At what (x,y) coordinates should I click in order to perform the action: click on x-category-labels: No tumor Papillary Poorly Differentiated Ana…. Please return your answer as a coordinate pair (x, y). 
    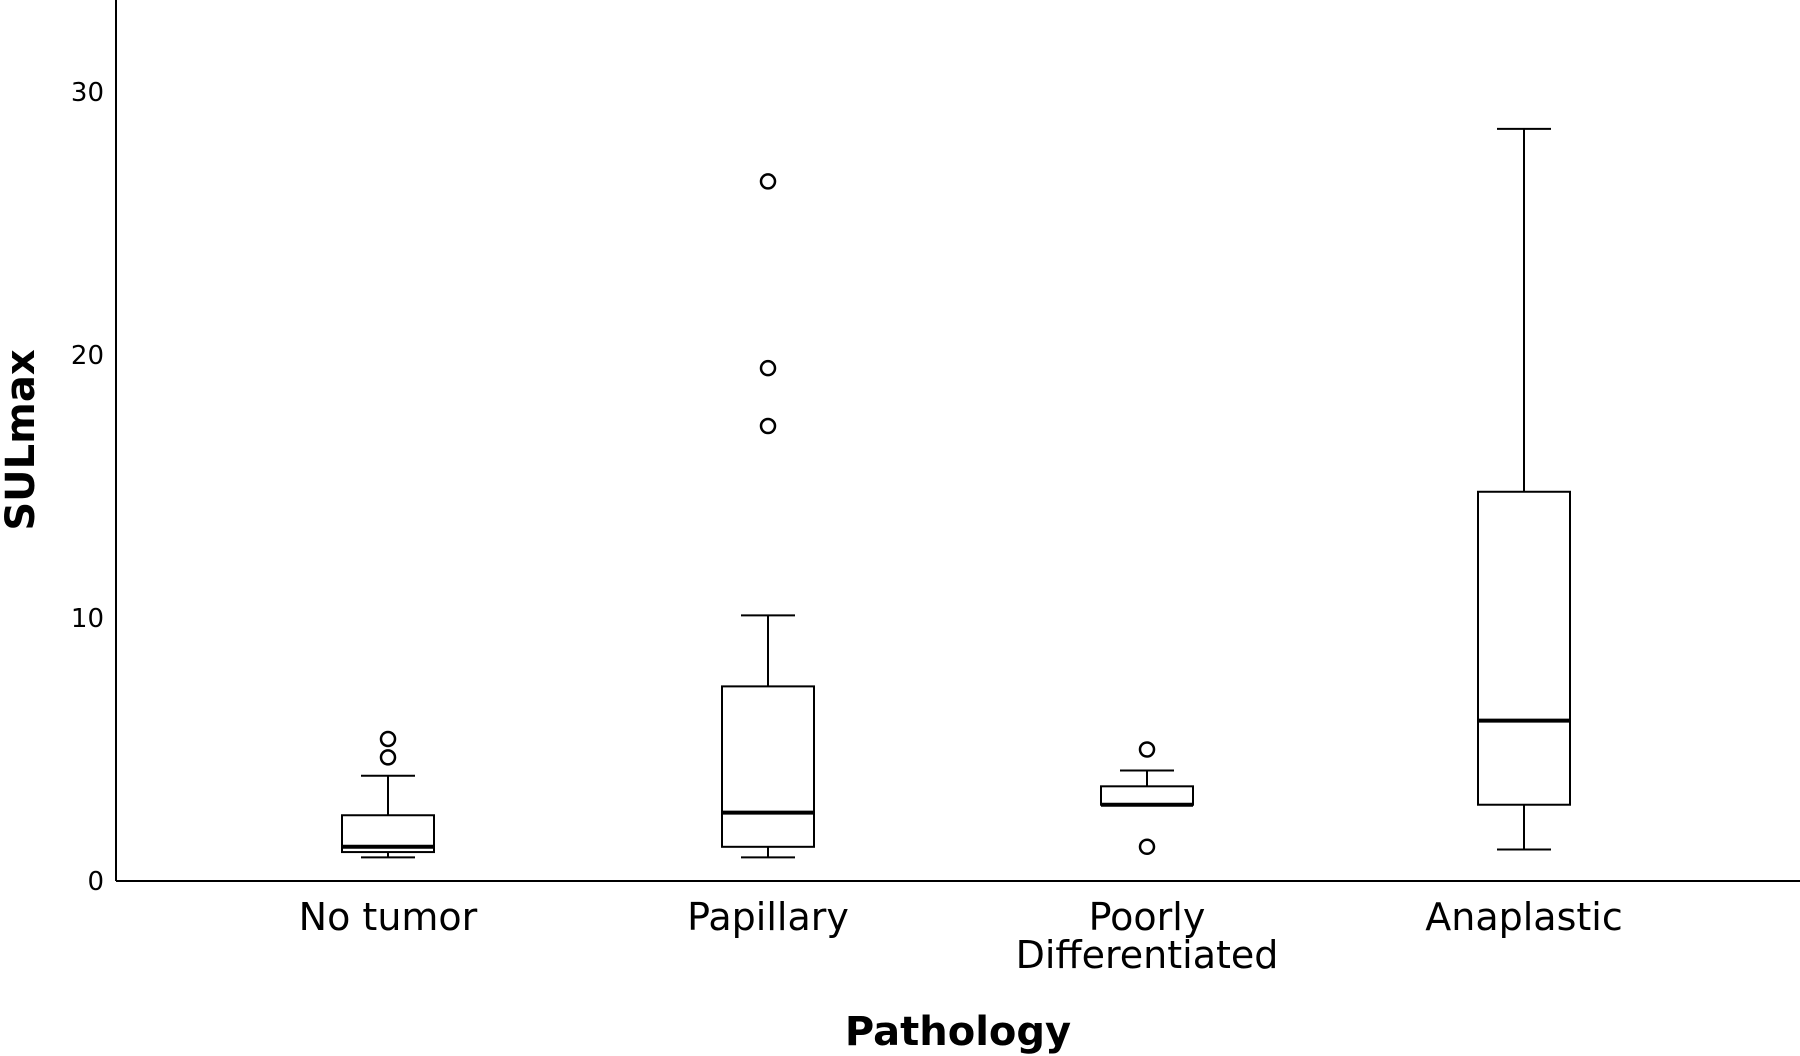
    Looking at the image, I should click on (961, 936).